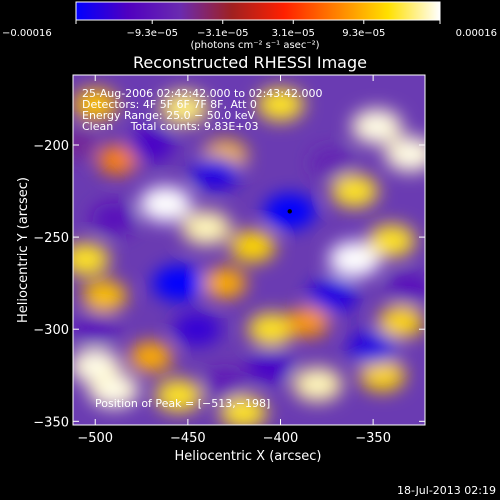  What do you see at coordinates (188, 438) in the screenshot?
I see `x-tick-label: −450` at bounding box center [188, 438].